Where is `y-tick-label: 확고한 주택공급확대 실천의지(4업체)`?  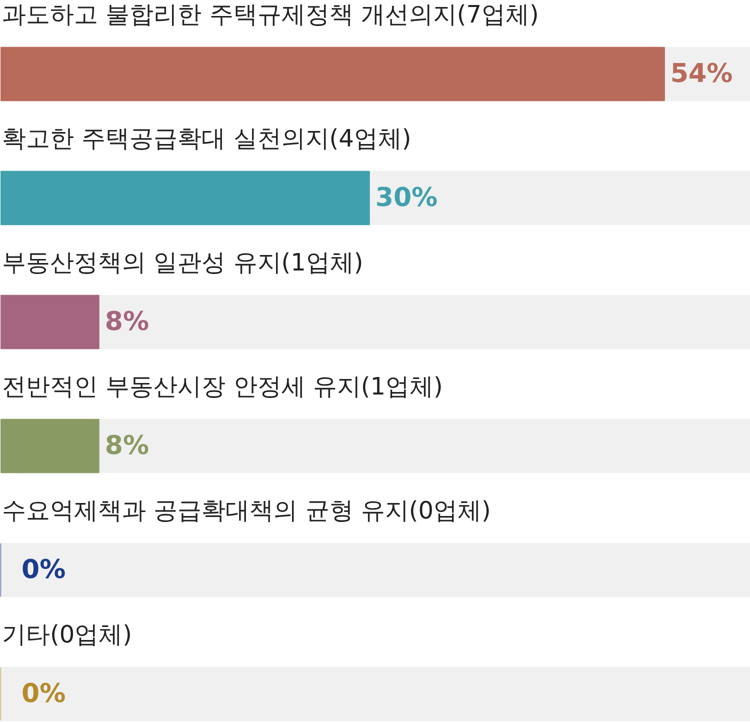 y-tick-label: 확고한 주택공급확대 실천의지(4업체) is located at coordinates (207, 138).